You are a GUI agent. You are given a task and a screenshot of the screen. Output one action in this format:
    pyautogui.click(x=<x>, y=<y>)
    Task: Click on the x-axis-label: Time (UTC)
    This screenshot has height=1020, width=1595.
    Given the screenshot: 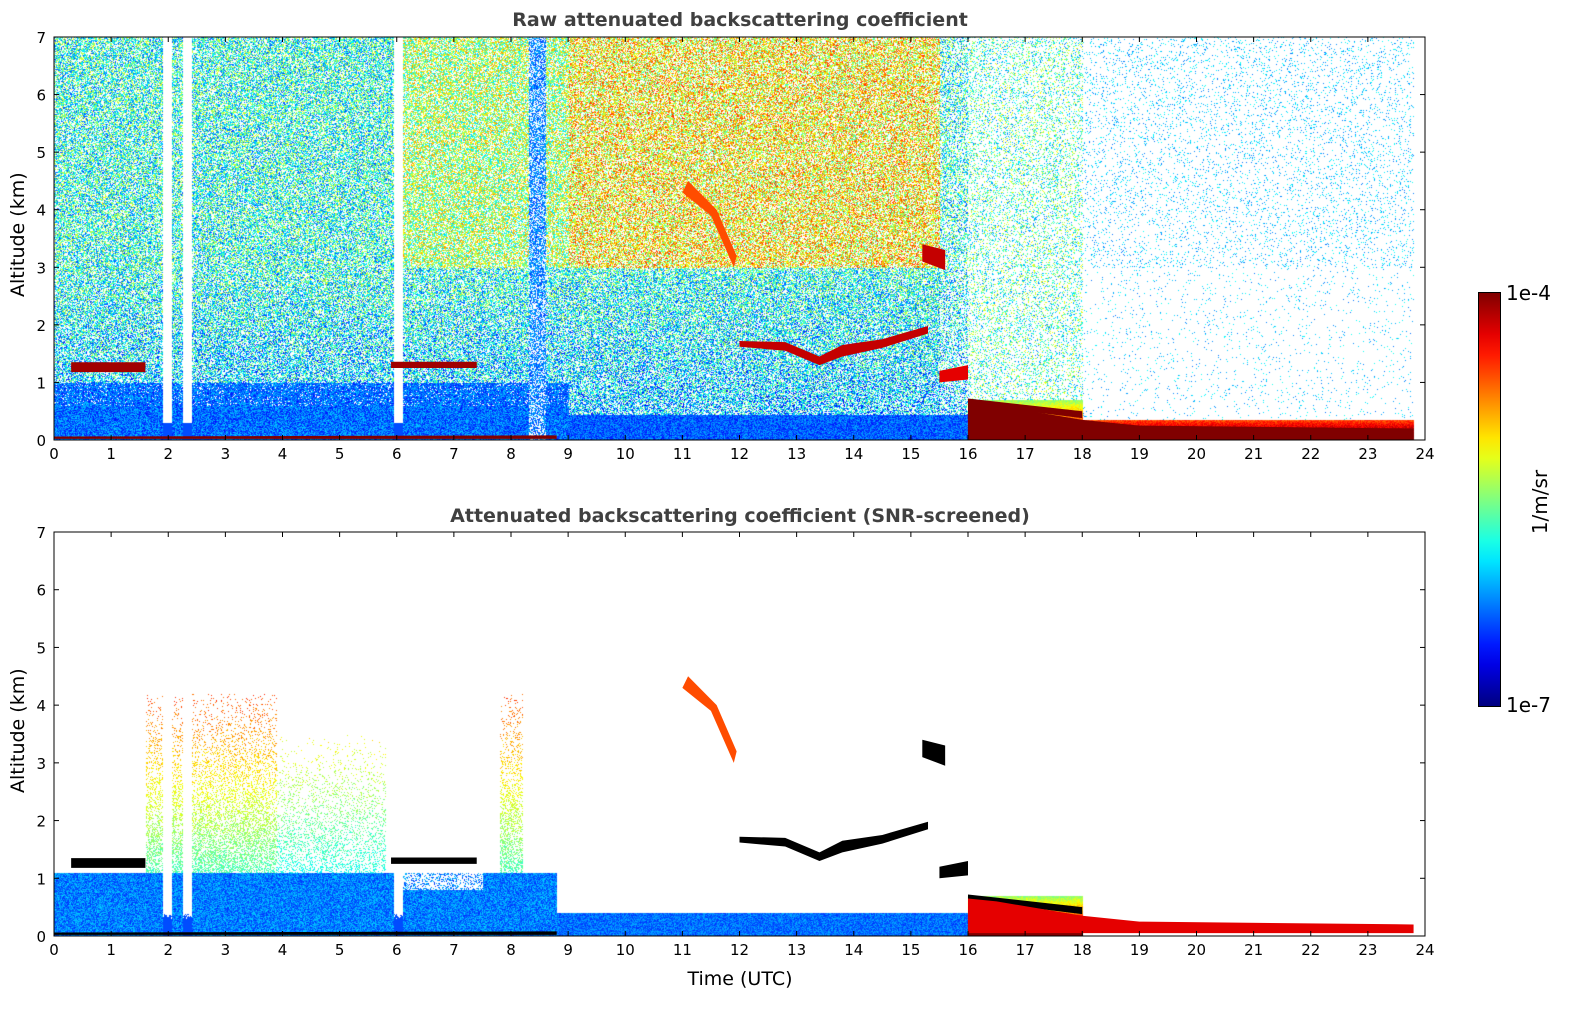 What is the action you would take?
    pyautogui.click(x=740, y=979)
    